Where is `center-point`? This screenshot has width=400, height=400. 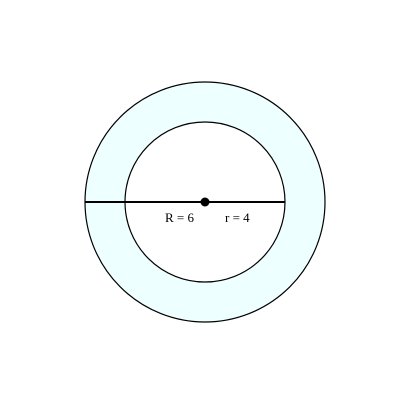 center-point is located at coordinates (205, 202).